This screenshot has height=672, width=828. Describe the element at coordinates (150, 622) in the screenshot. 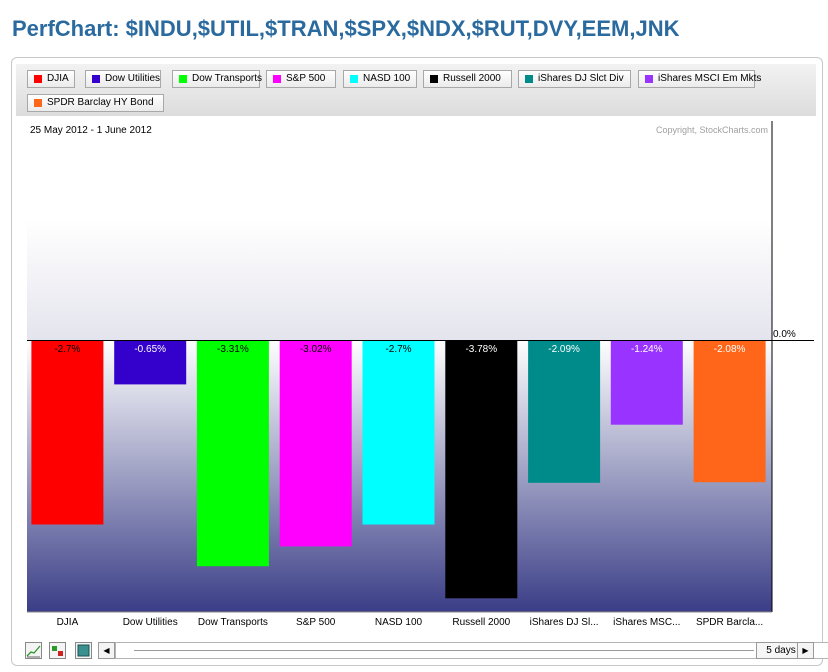

I see `x-tick-label: Dow Utilities` at that location.